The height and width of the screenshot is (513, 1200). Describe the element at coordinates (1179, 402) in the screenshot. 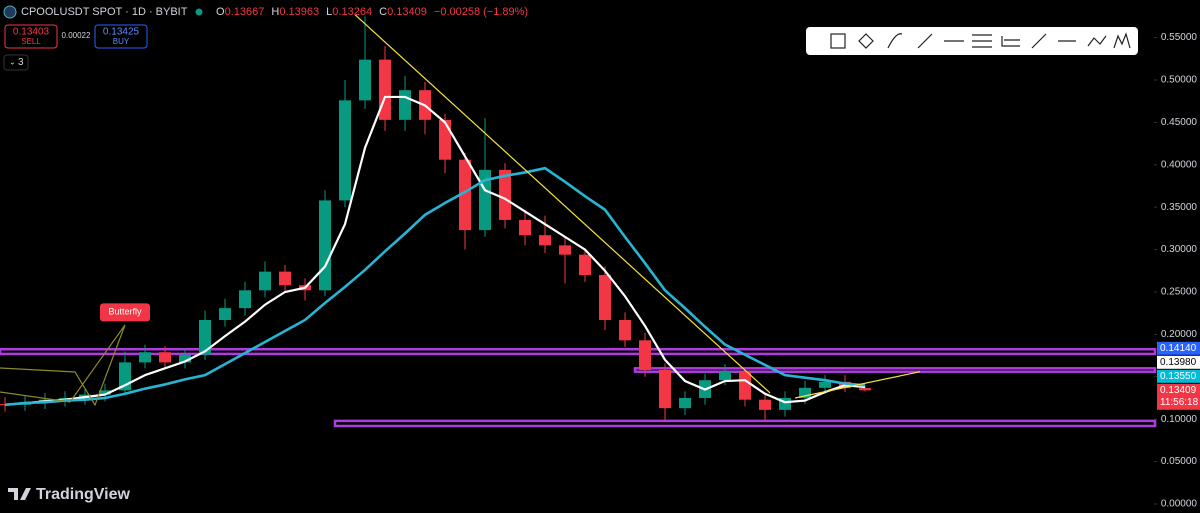

I see `countdown: 11:56:18` at that location.